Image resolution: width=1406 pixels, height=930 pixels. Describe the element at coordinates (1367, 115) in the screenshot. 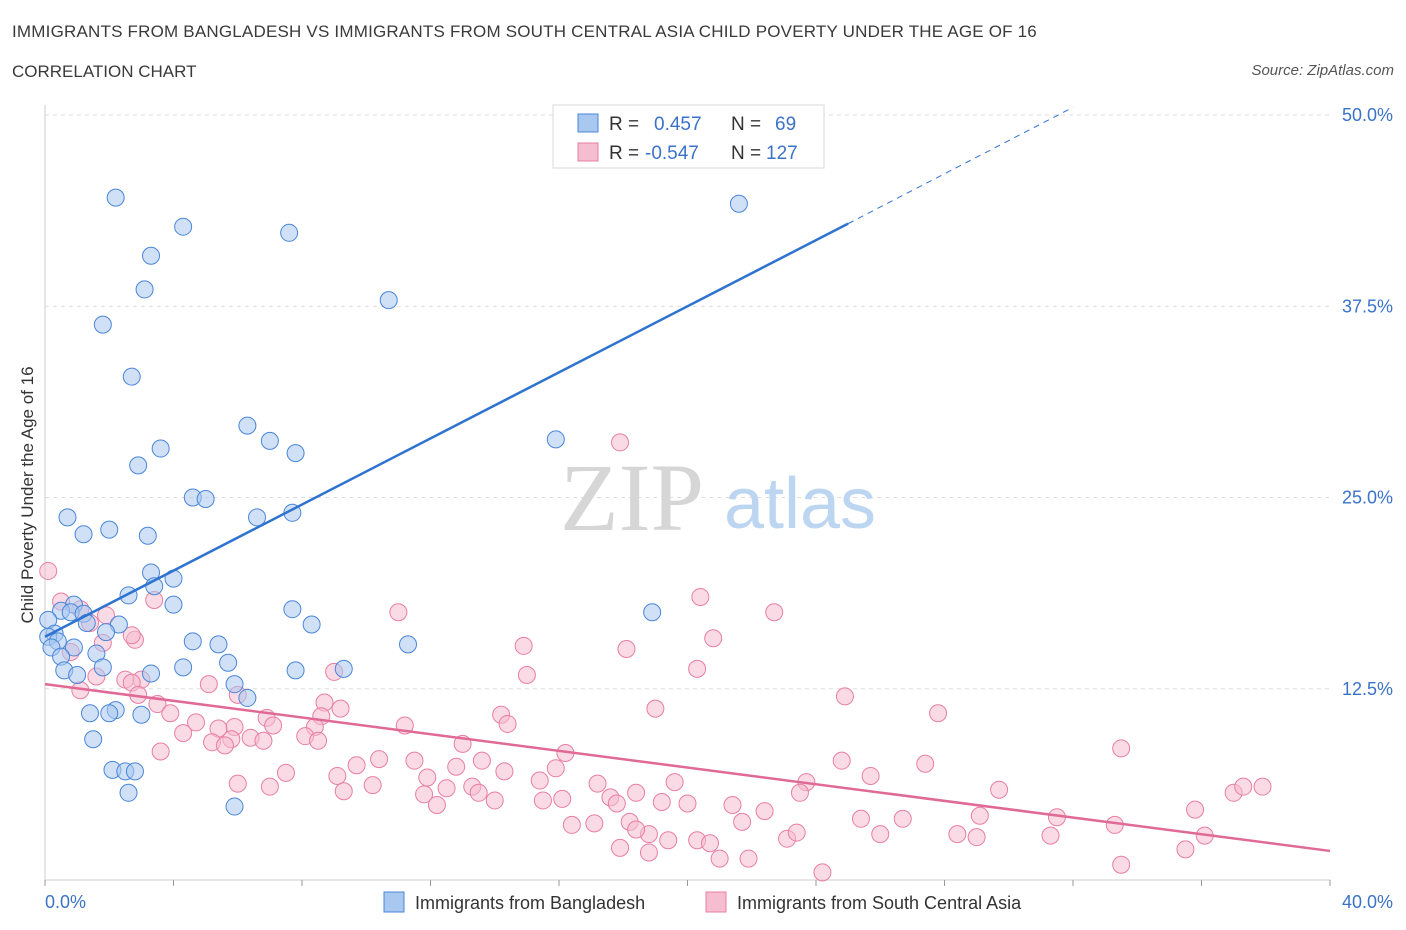

I see `y-tick-label: 50.0%` at that location.